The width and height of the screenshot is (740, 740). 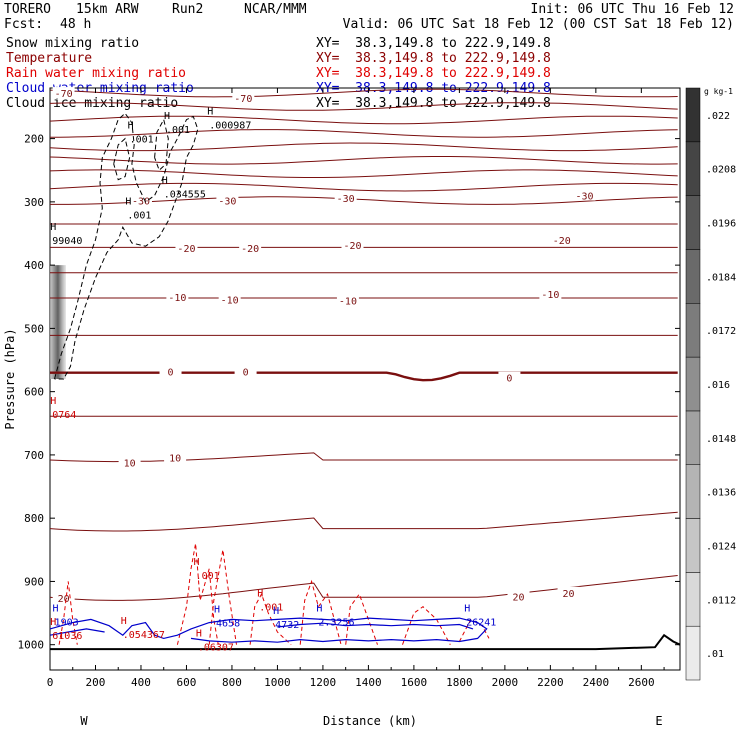 What do you see at coordinates (34, 581) in the screenshot?
I see `y-tick-label: 900` at bounding box center [34, 581].